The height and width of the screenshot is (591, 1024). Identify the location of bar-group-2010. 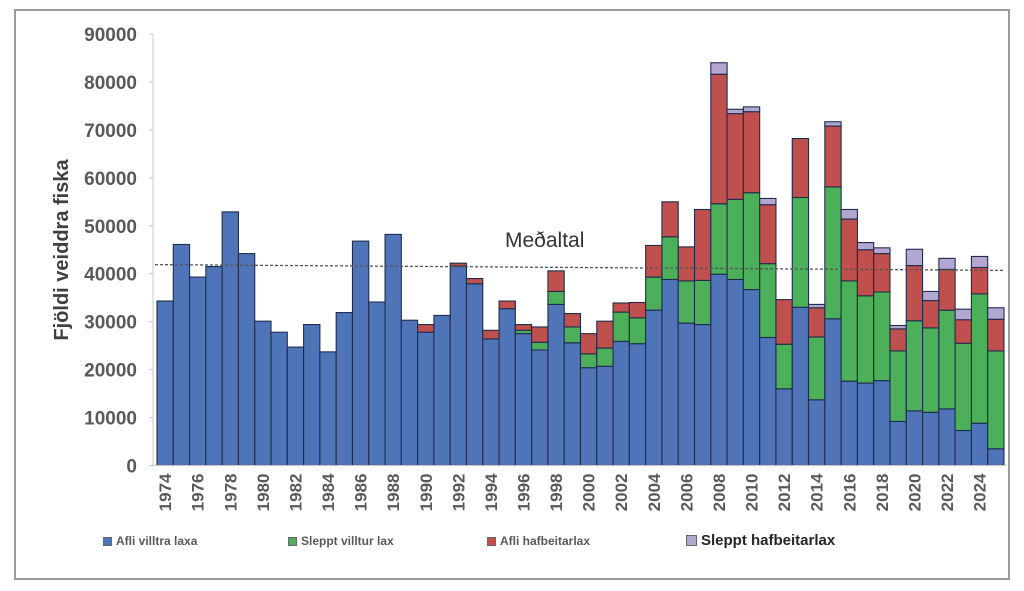
(751, 286).